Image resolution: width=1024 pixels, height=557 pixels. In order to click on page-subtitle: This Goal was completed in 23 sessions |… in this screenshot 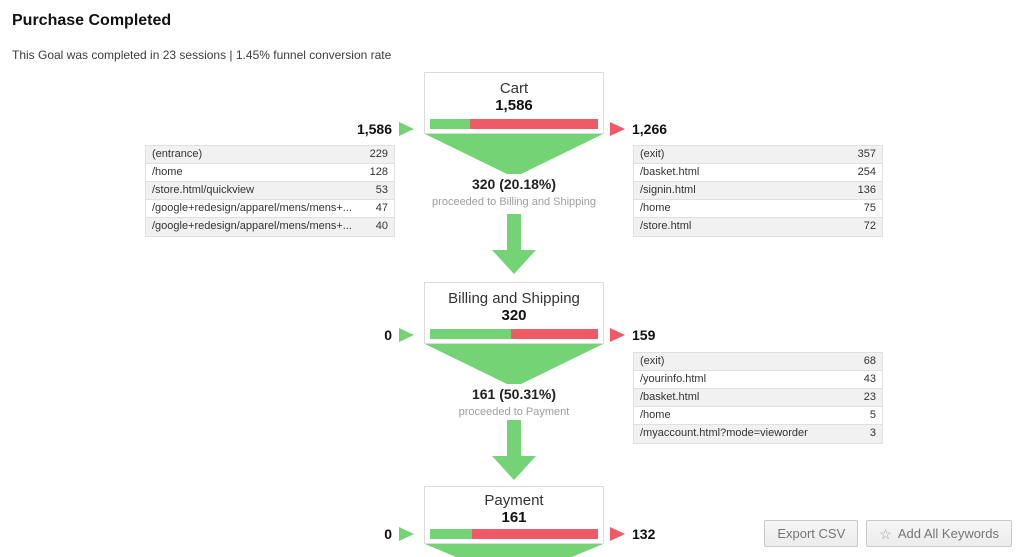, I will do `click(202, 55)`.